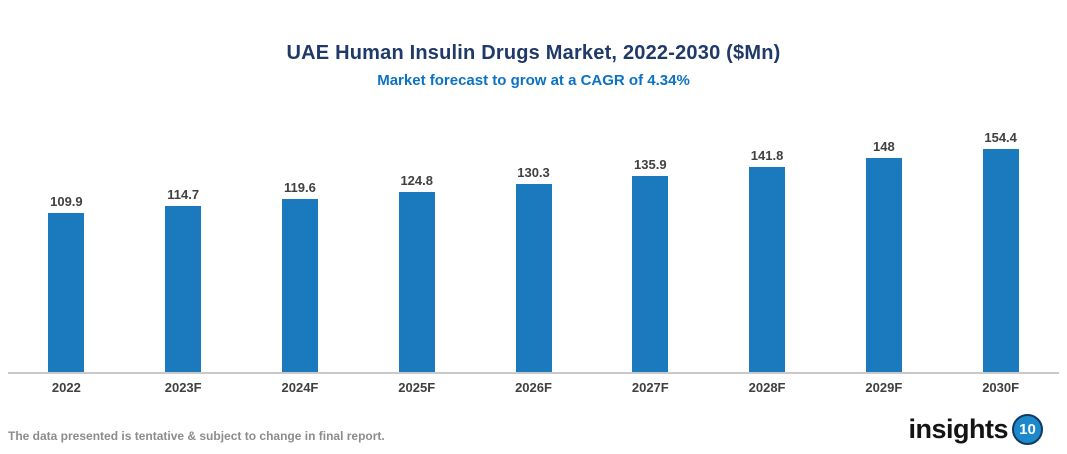 The width and height of the screenshot is (1067, 454). I want to click on x-axis-label-2030F: 2030F, so click(1001, 387).